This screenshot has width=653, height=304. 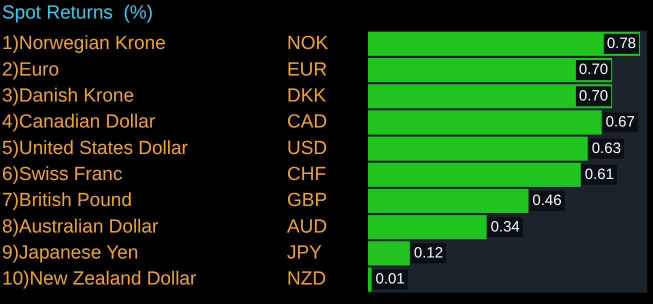 I want to click on data-label: 0.78, so click(x=621, y=43).